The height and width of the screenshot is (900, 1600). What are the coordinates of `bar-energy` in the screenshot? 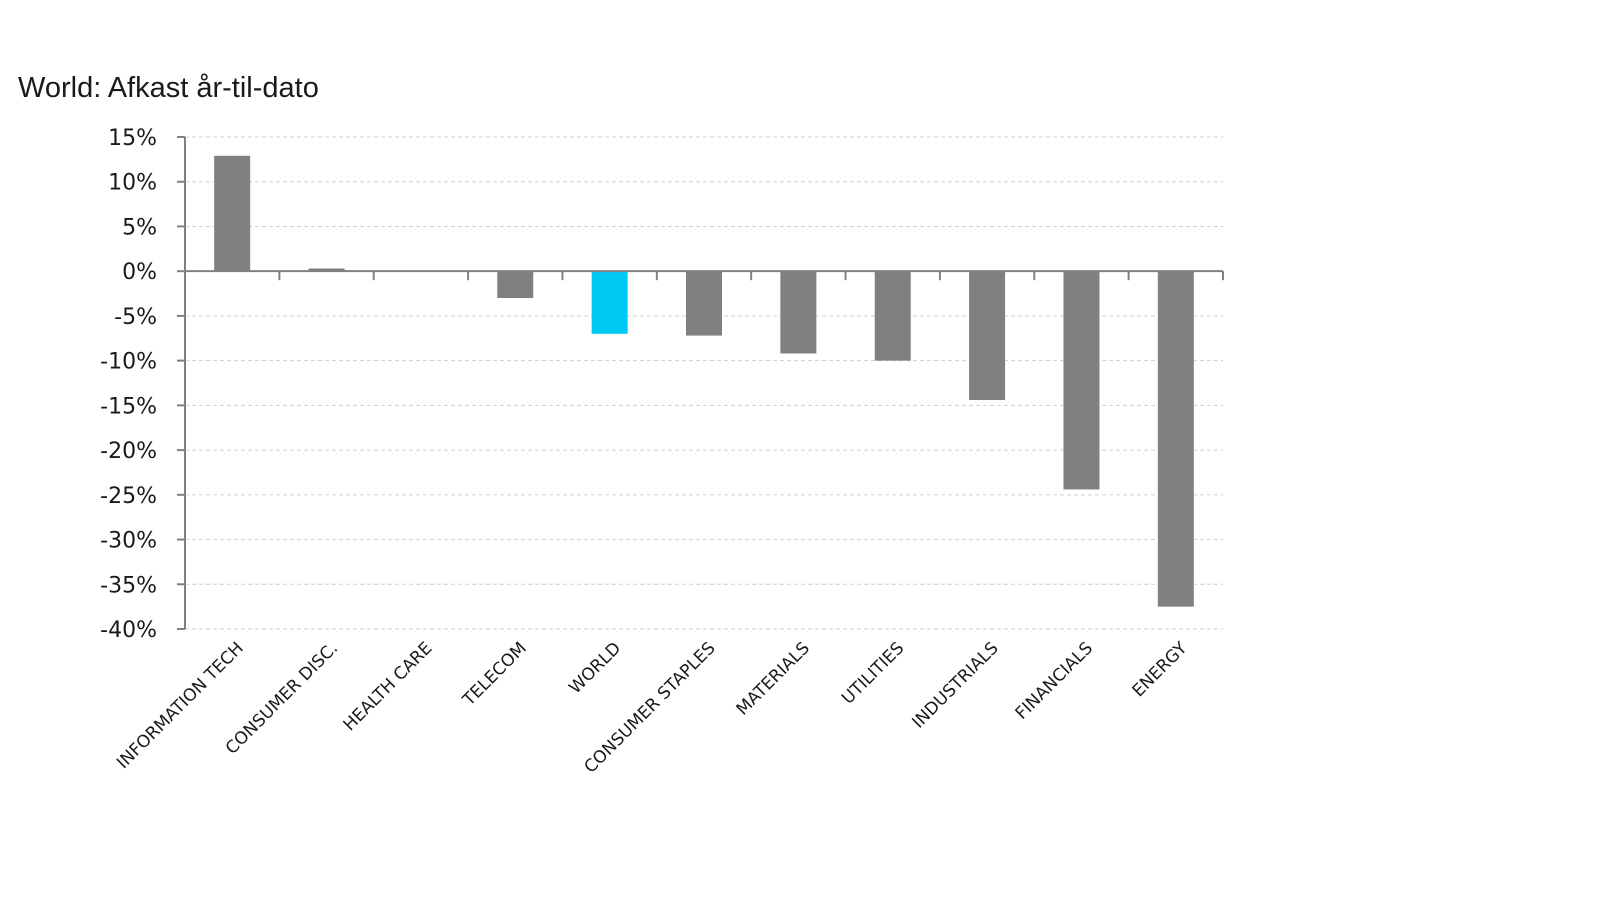 It's located at (1175, 439).